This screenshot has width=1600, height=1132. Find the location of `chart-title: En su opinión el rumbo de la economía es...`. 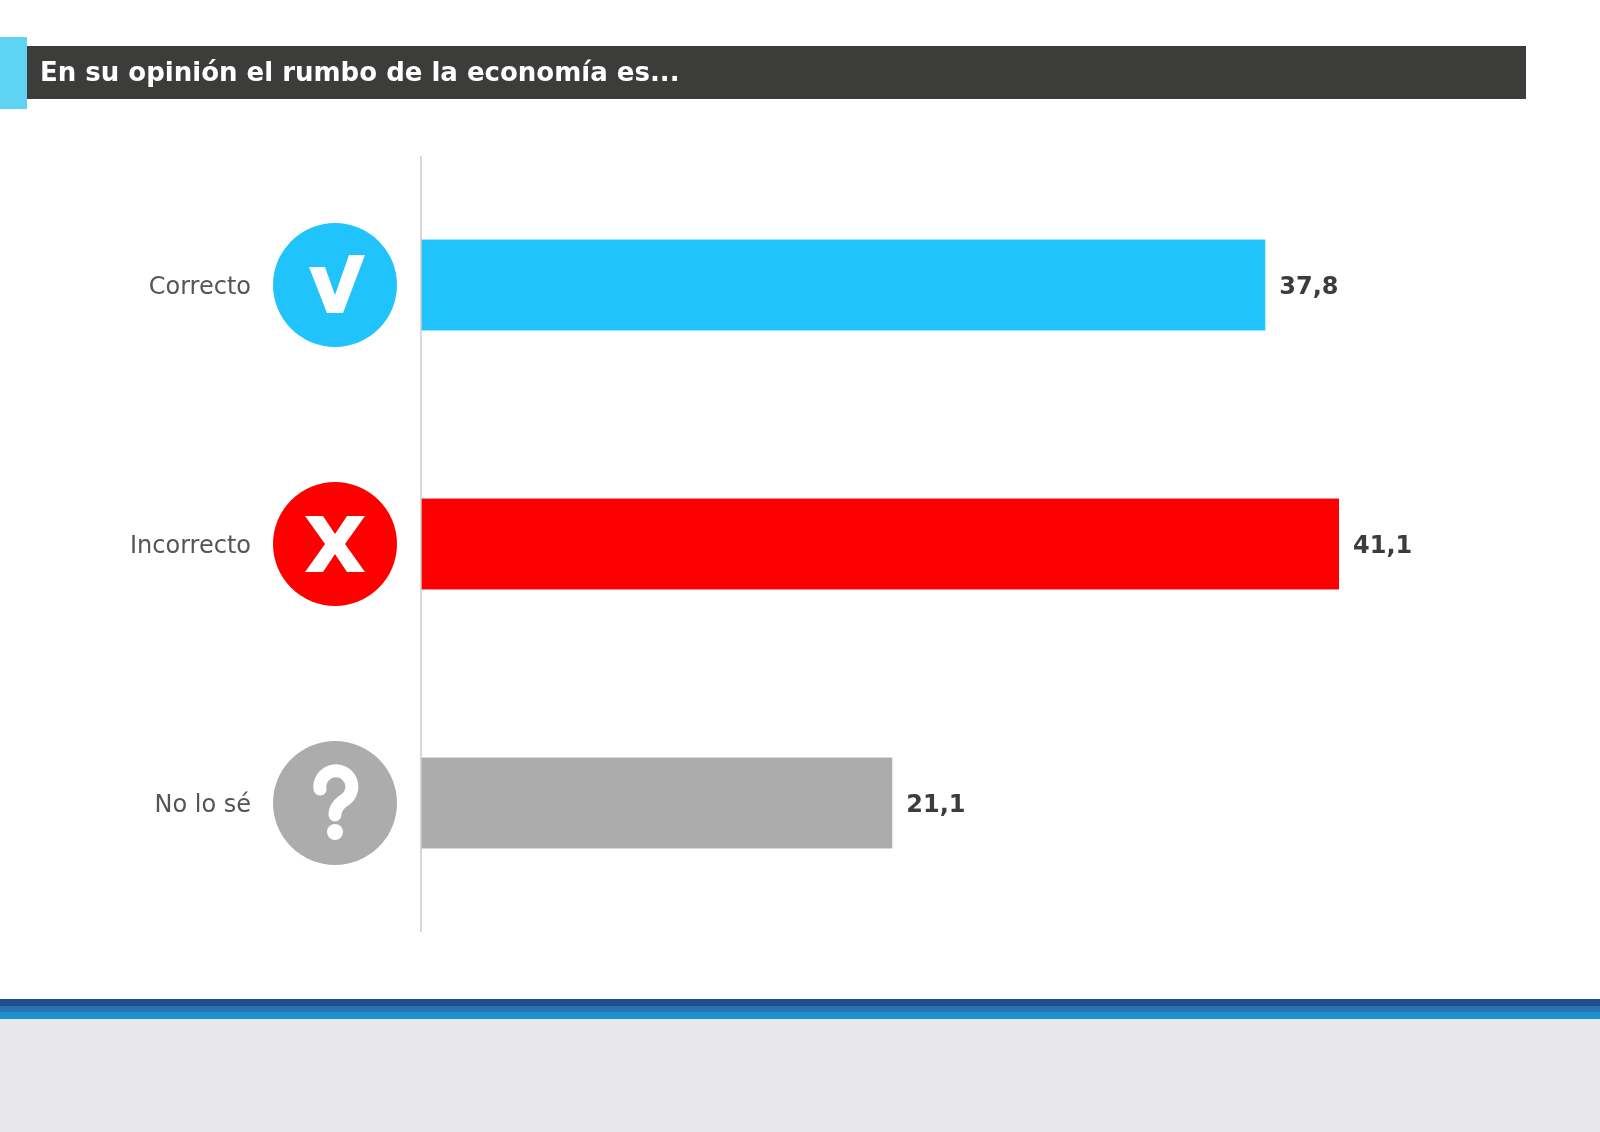

chart-title: En su opinión el rumbo de la economía es... is located at coordinates (360, 72).